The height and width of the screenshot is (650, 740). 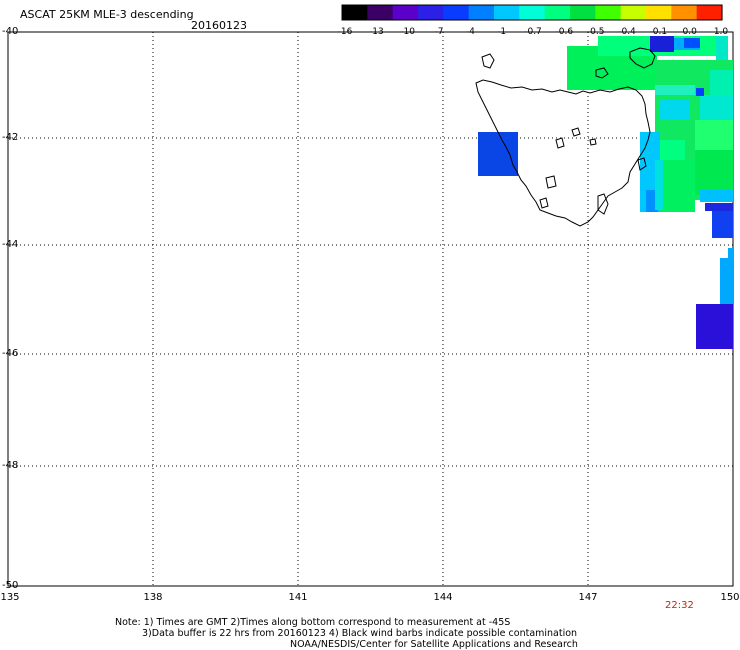 What do you see at coordinates (700, 92) in the screenshot?
I see `pixel-east-blue` at bounding box center [700, 92].